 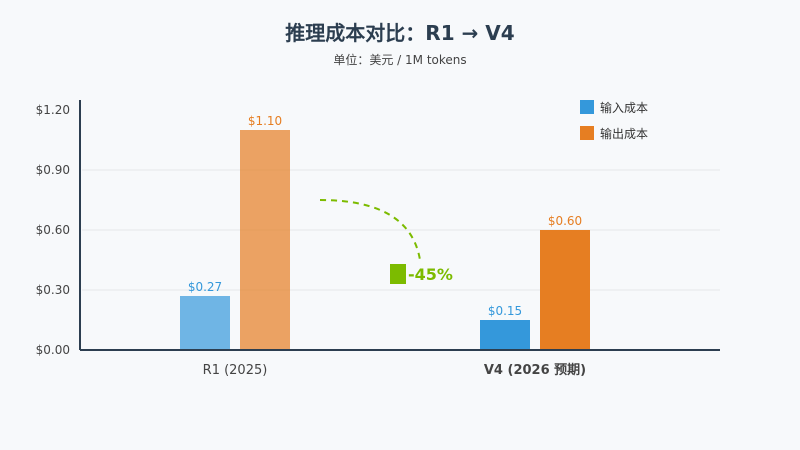 I want to click on chart-decrease-icon, so click(x=398, y=274).